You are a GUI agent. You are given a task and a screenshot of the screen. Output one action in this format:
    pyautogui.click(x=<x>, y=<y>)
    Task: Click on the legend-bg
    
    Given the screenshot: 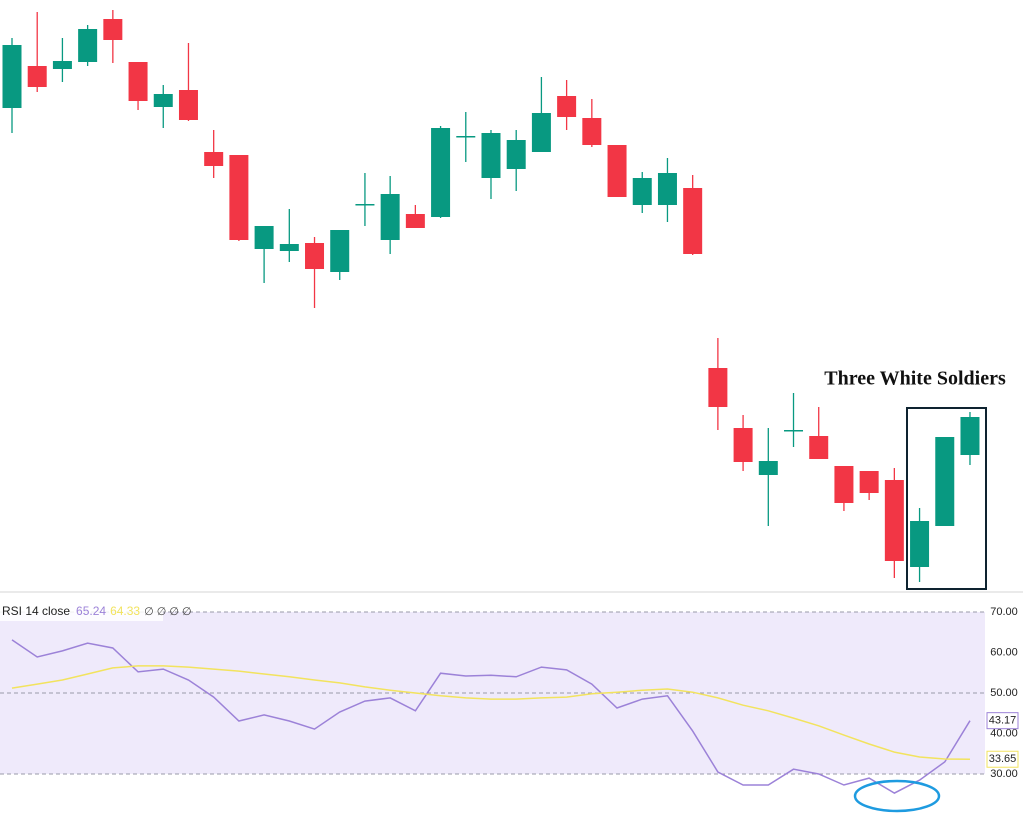 What is the action you would take?
    pyautogui.click(x=81, y=612)
    